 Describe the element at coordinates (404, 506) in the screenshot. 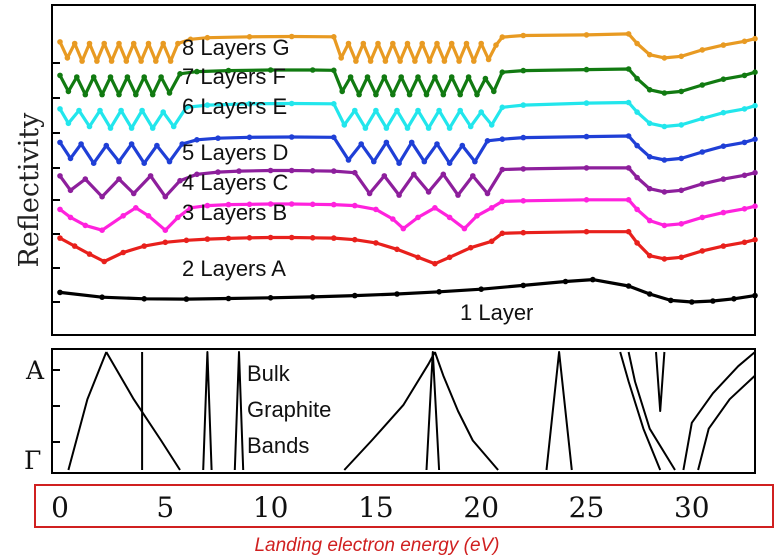

I see `x-axis-highlight-box` at that location.